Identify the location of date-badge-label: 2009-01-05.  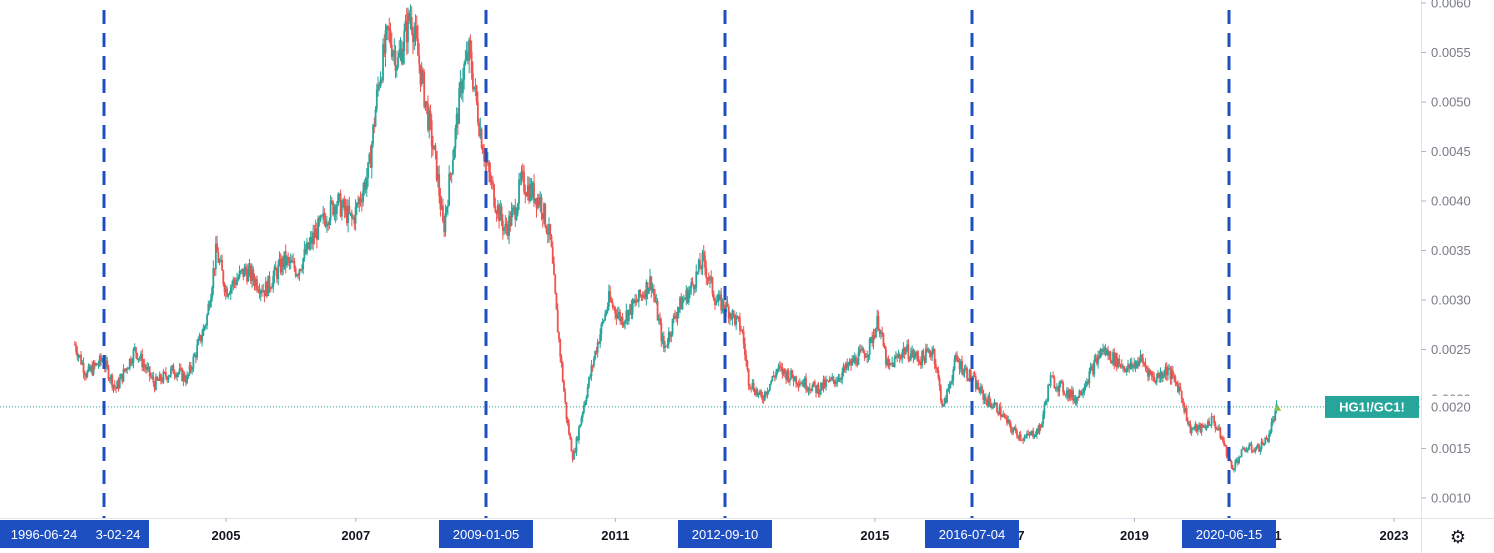
(486, 534).